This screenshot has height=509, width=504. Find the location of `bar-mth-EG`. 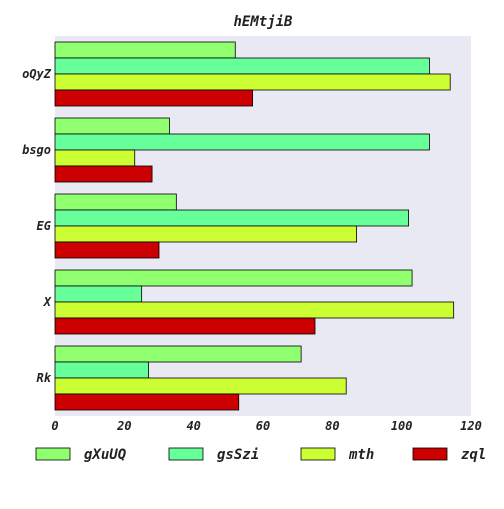

bar-mth-EG is located at coordinates (206, 234).